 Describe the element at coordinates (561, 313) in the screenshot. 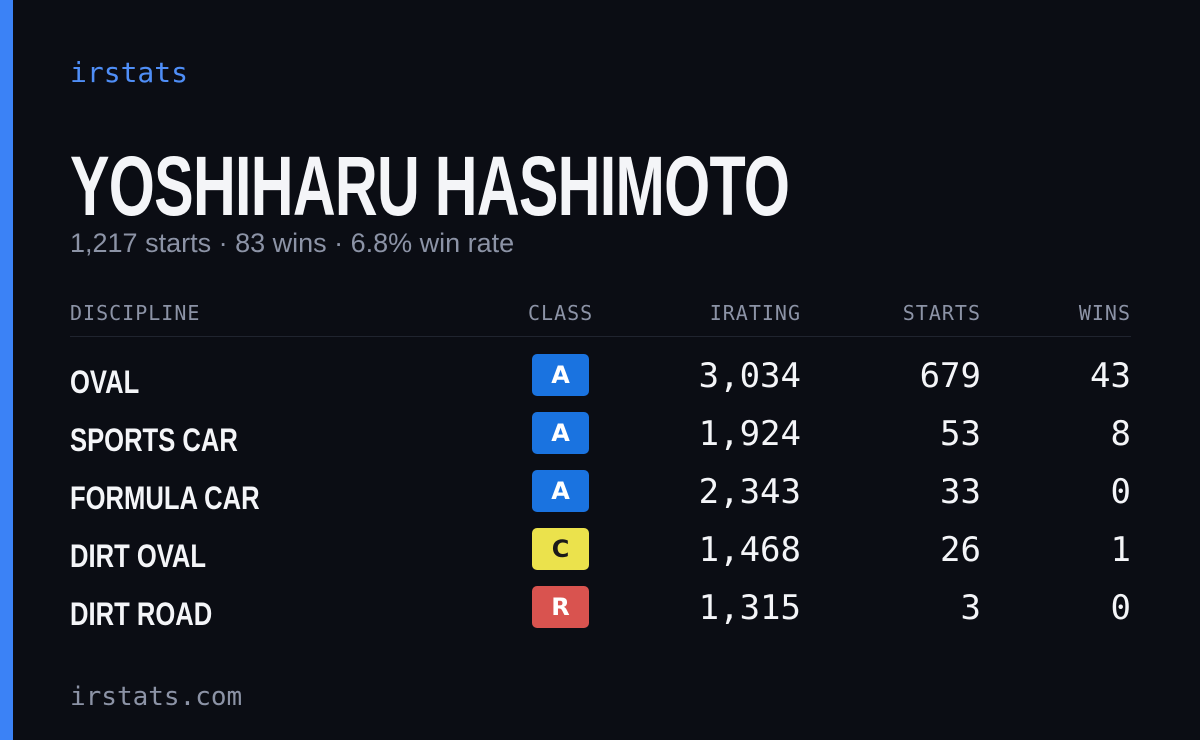

I see `column-header: CLASS` at that location.